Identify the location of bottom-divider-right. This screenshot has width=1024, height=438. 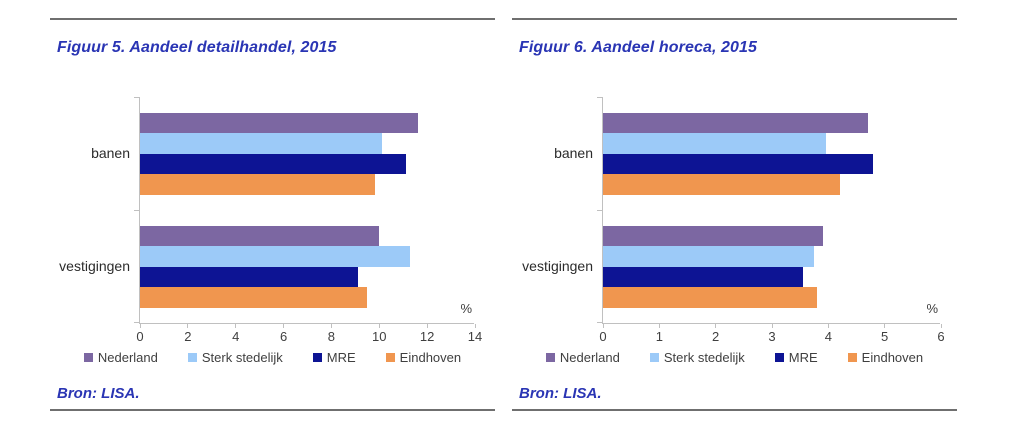
(734, 410).